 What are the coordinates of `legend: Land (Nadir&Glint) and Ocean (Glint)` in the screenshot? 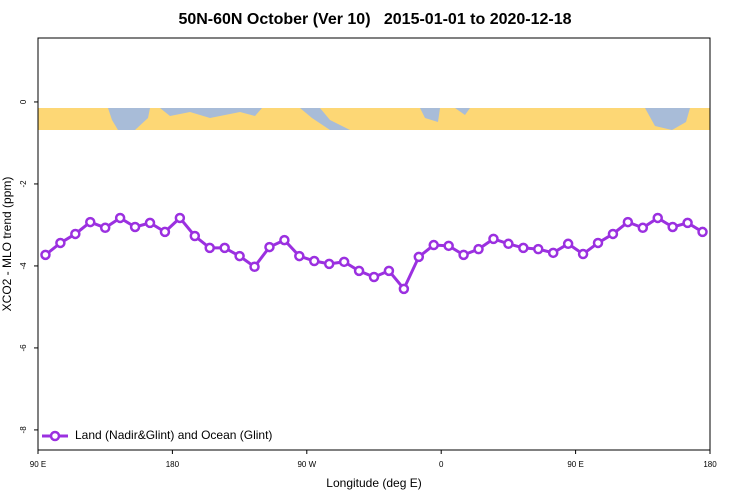 It's located at (157, 435).